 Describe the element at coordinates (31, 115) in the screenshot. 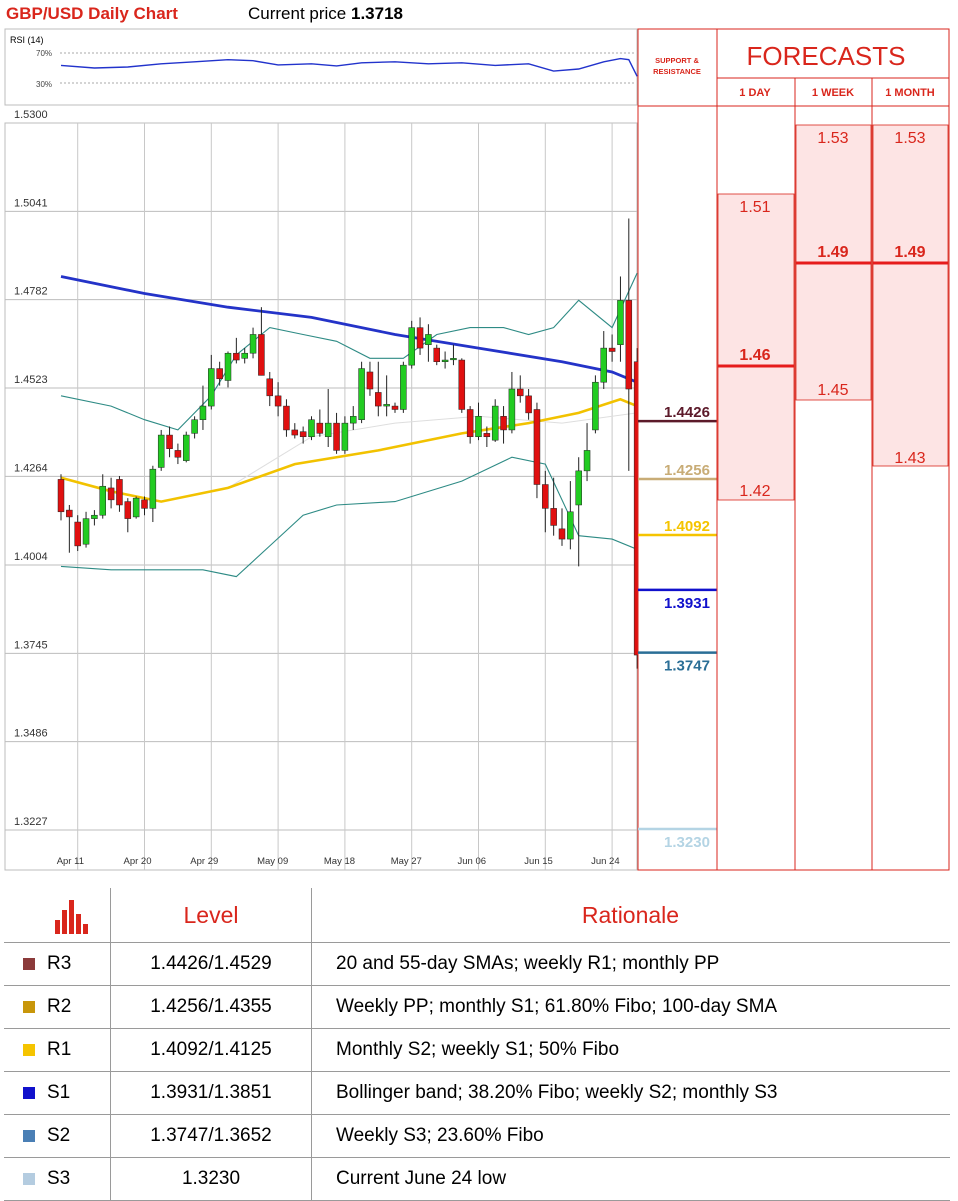

I see `y-tick-label: 1.5300` at that location.